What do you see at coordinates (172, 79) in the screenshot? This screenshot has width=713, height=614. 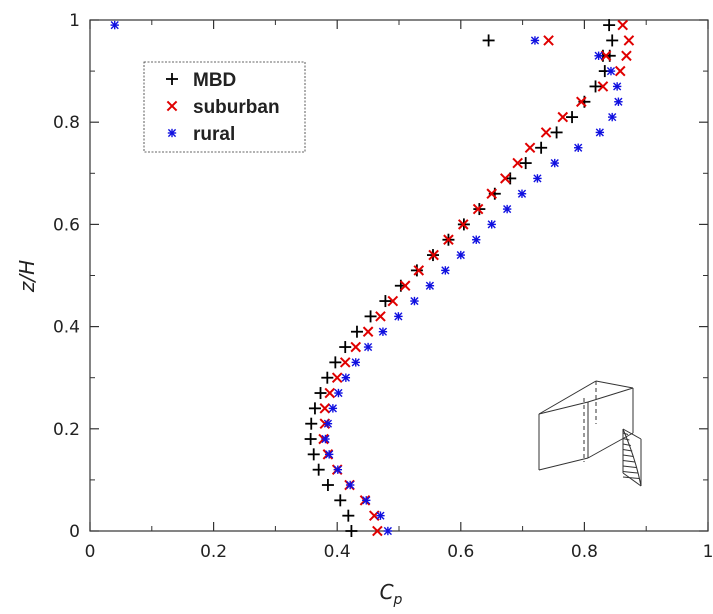 I see `legend-marker-mbd` at bounding box center [172, 79].